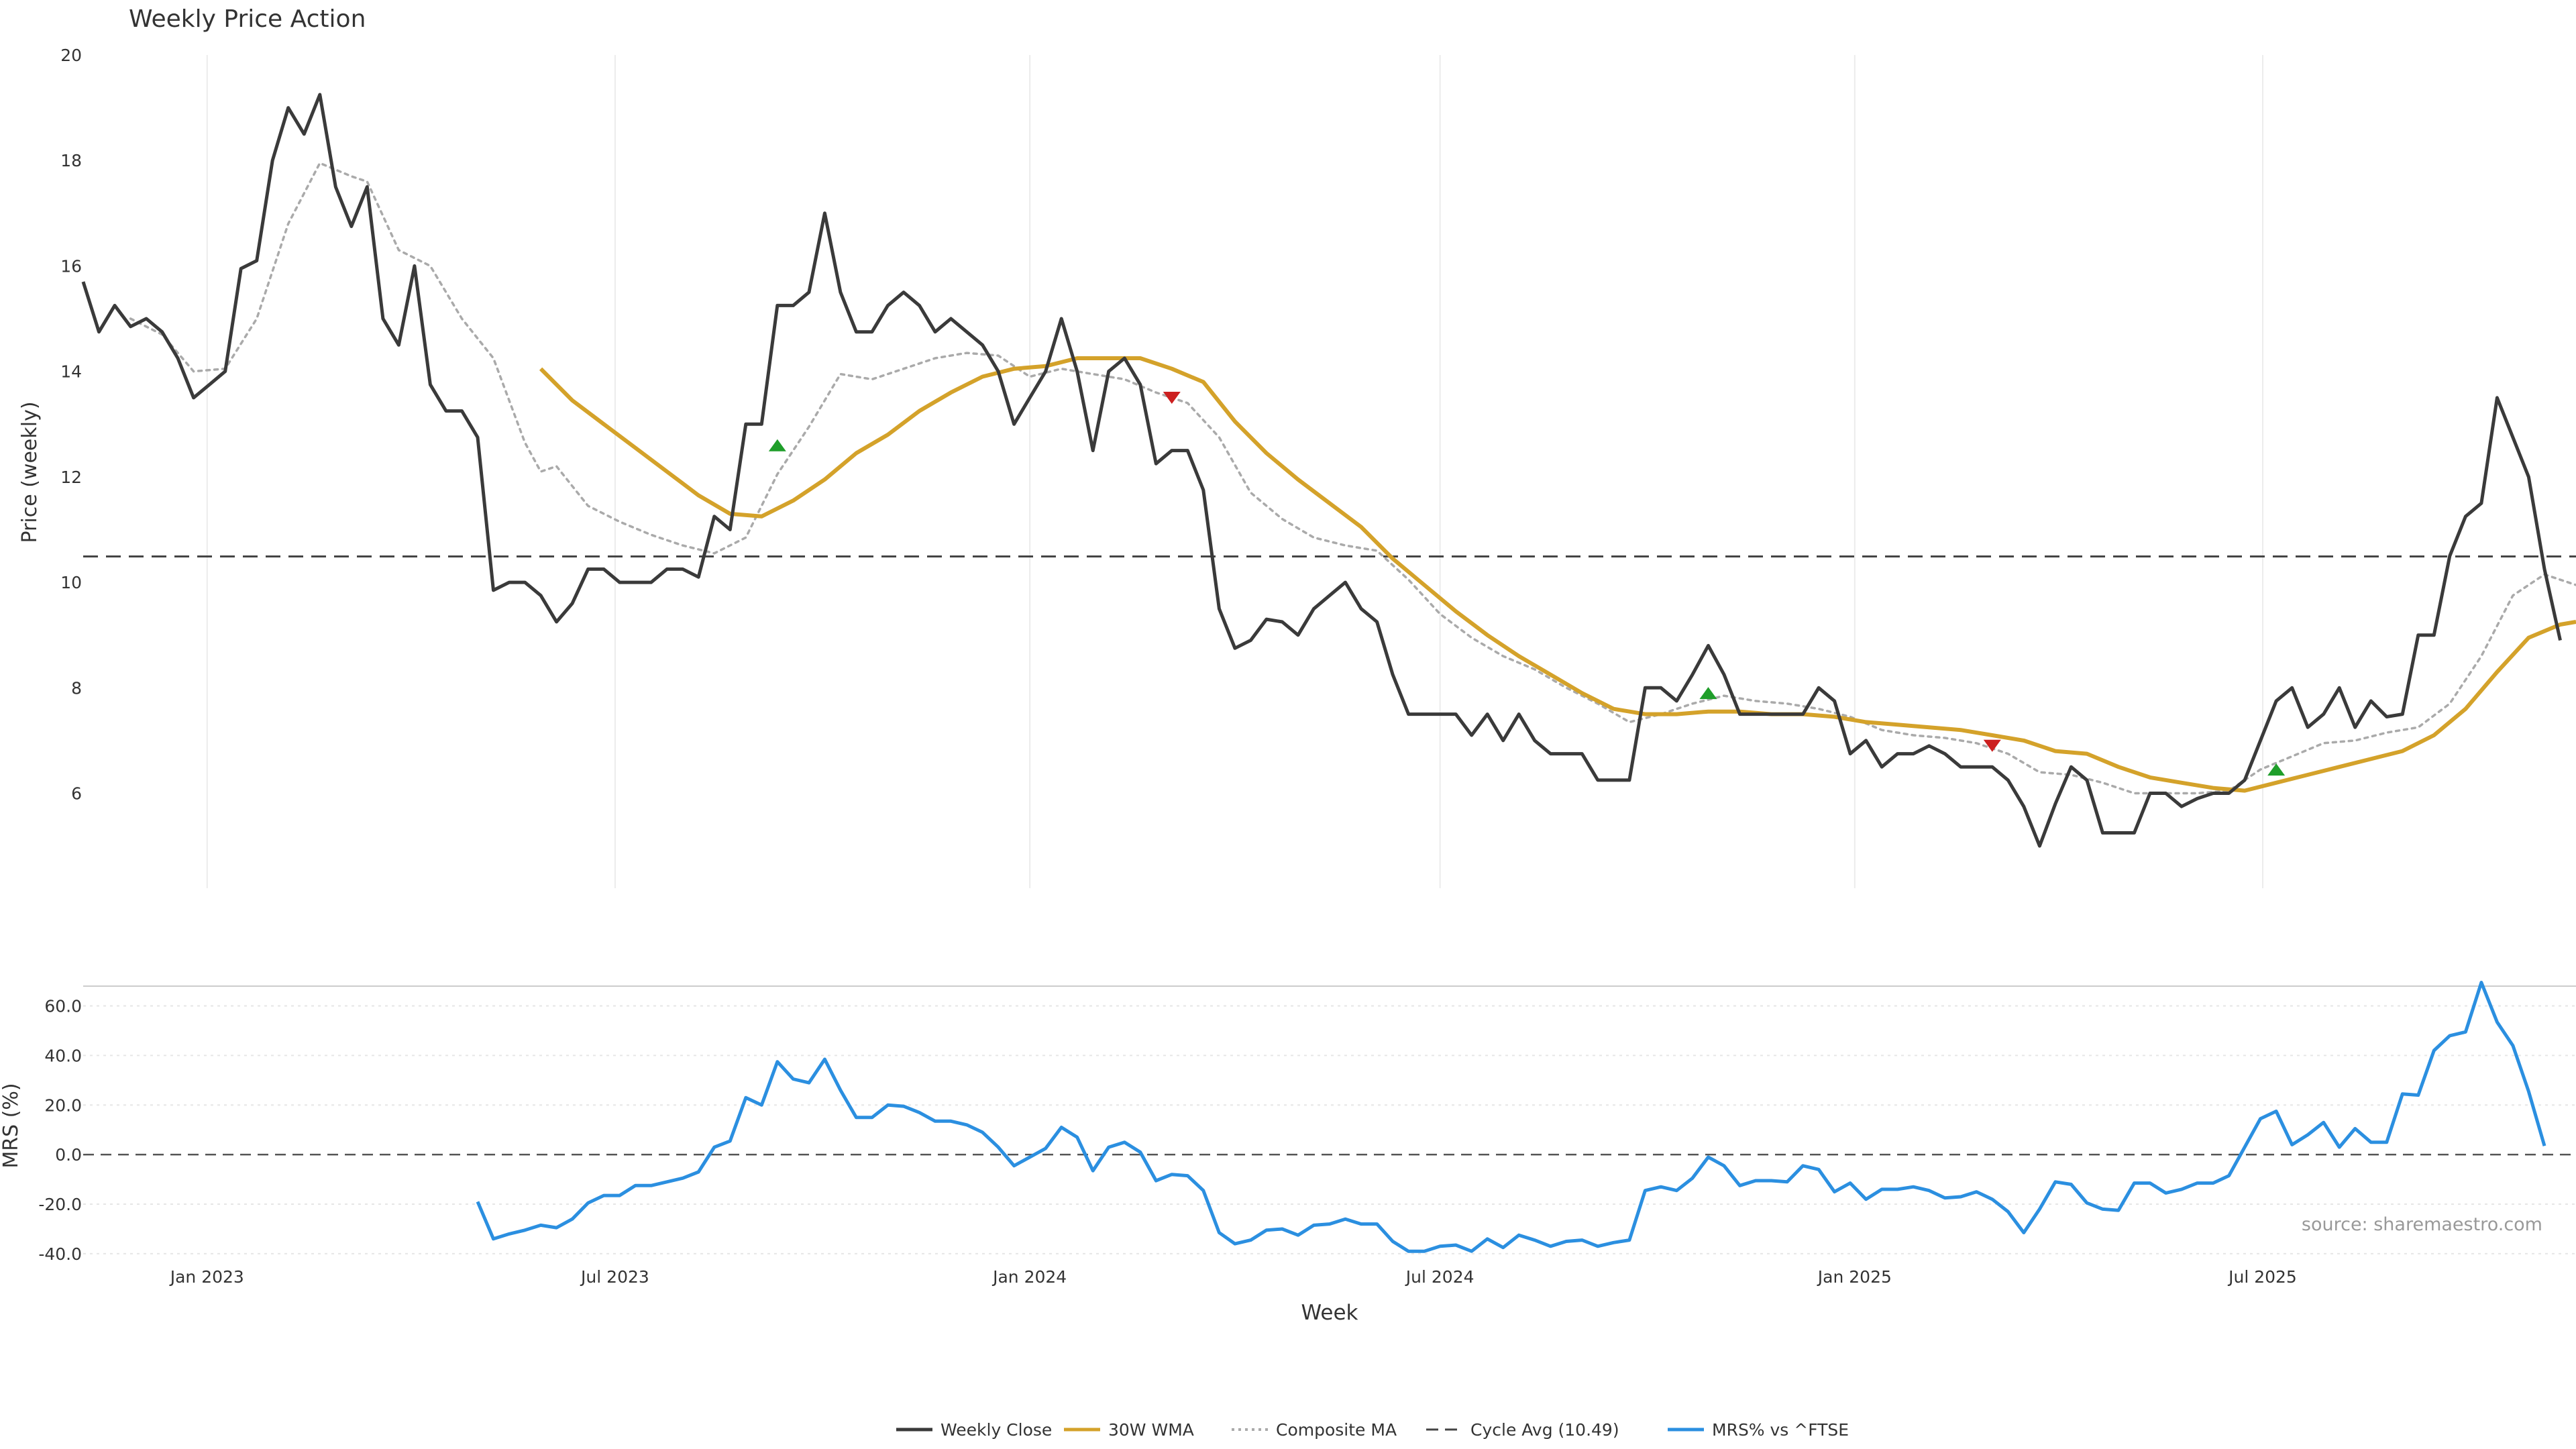 The height and width of the screenshot is (1449, 2576). What do you see at coordinates (11, 1125) in the screenshot?
I see `mrs-y-axis-label: MRS (%)` at bounding box center [11, 1125].